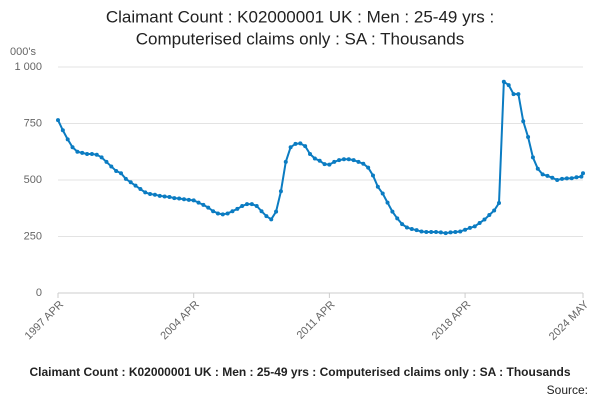 The image size is (600, 400). I want to click on y-tick-label: 1 000, so click(28, 67).